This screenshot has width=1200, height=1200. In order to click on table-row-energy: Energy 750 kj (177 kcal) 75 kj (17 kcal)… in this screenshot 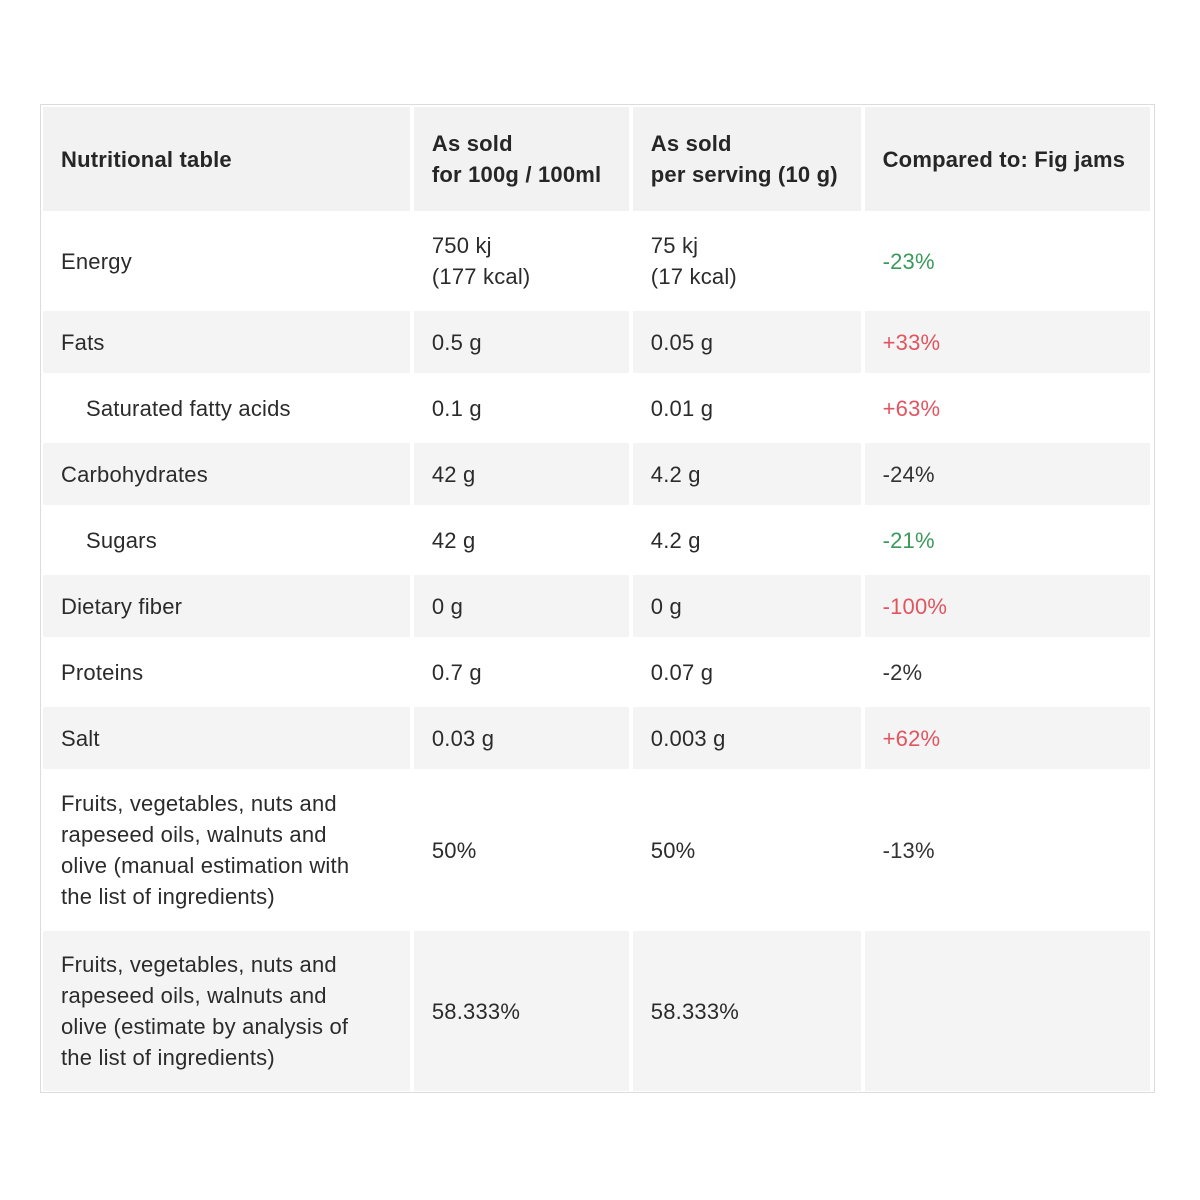, I will do `click(596, 261)`.